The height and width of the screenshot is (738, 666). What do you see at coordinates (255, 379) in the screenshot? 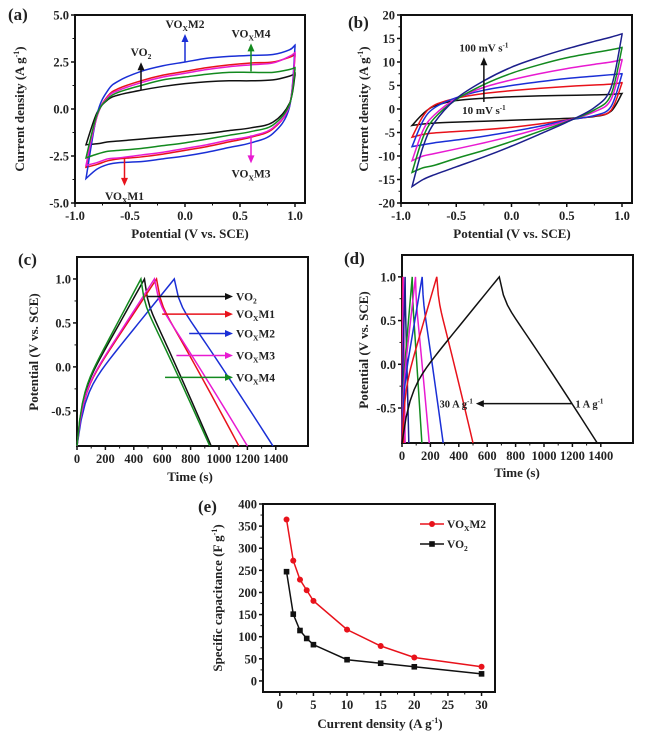
I see `legend-label-VOXM4: VOXM4` at bounding box center [255, 379].